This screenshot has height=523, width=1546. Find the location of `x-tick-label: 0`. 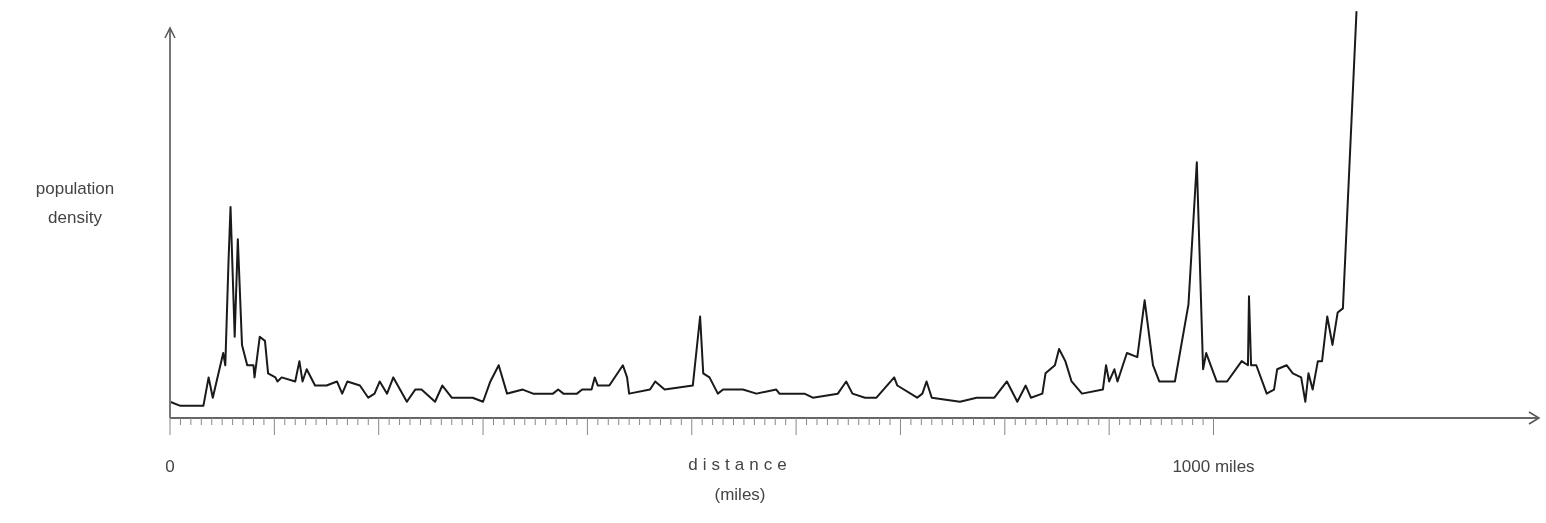

x-tick-label: 0 is located at coordinates (170, 466).